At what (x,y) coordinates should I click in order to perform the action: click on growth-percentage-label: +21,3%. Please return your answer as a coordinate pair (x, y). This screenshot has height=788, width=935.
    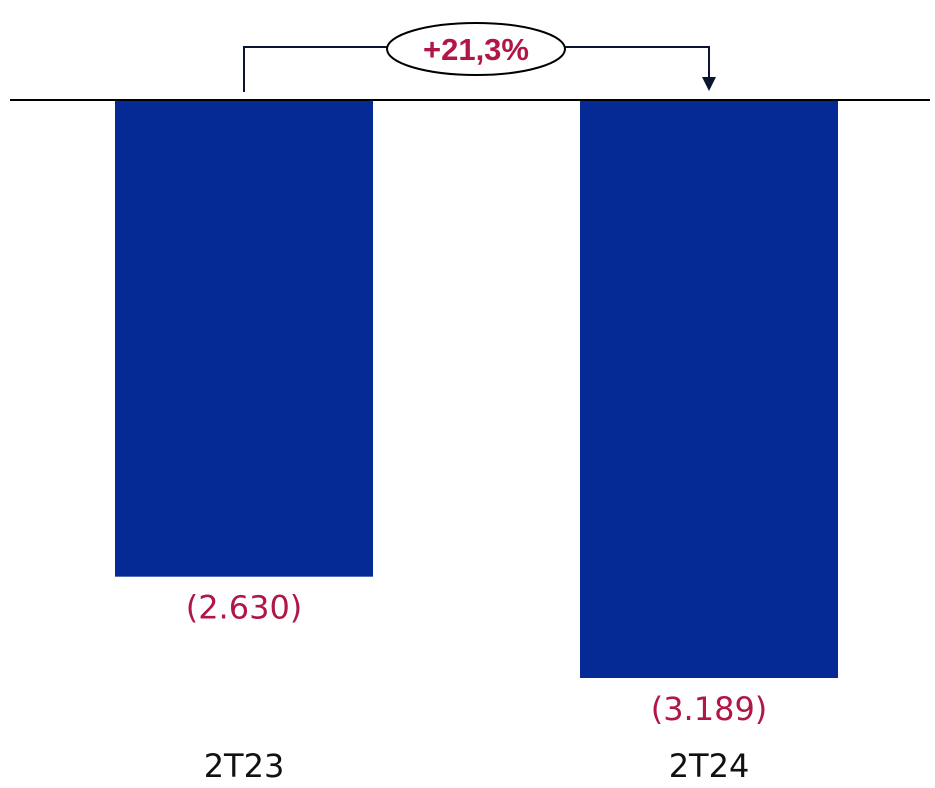
    Looking at the image, I should click on (476, 49).